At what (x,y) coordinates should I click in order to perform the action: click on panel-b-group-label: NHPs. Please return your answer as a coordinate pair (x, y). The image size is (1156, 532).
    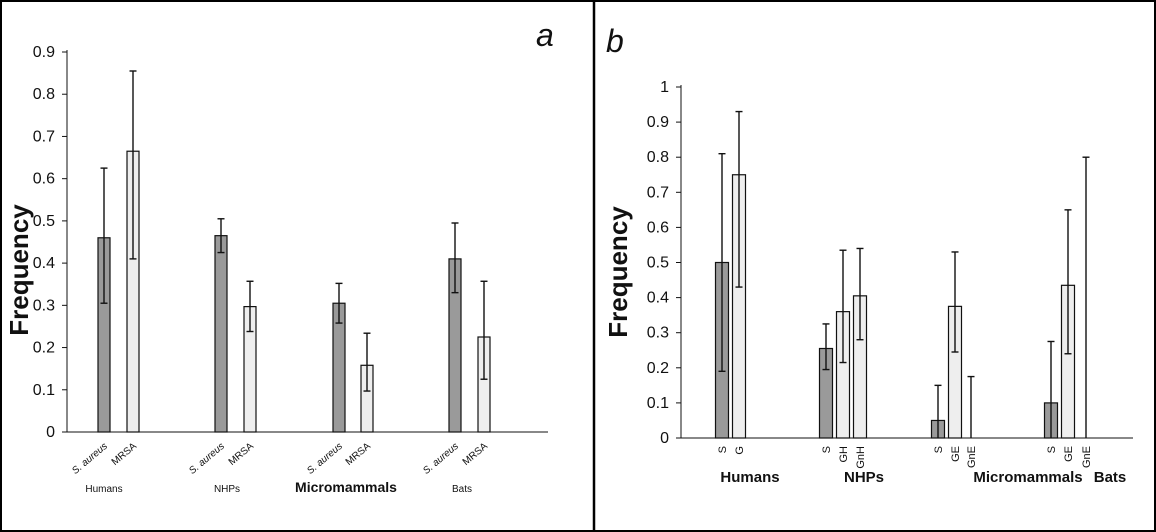
    Looking at the image, I should click on (864, 477).